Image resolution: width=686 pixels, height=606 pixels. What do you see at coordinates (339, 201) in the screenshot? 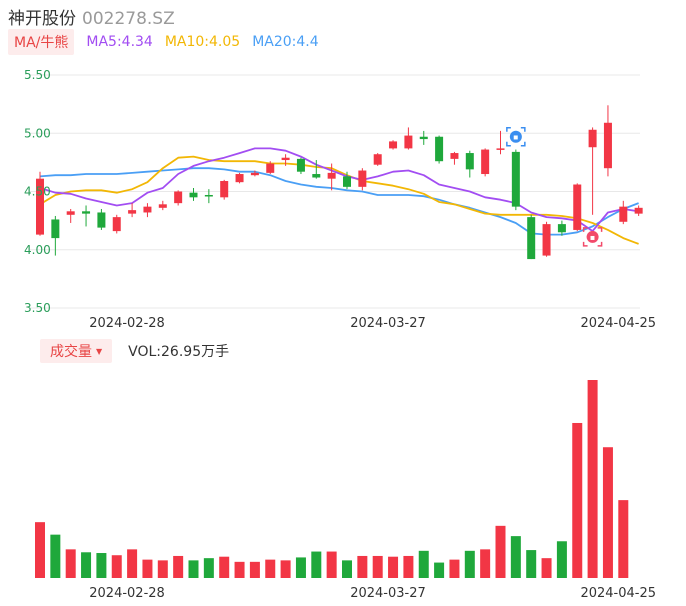
I see `ma20-line` at bounding box center [339, 201].